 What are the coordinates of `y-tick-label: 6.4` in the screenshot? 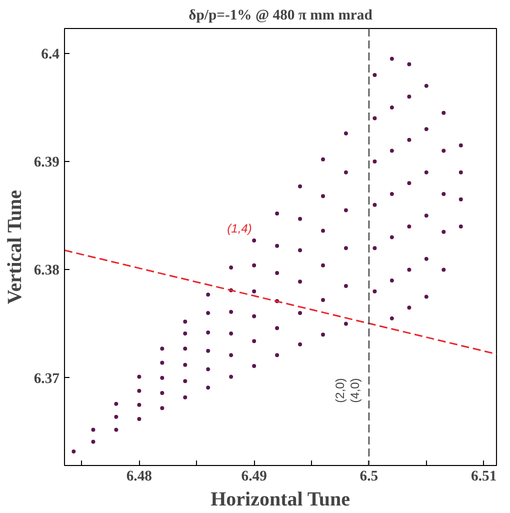 It's located at (50, 54).